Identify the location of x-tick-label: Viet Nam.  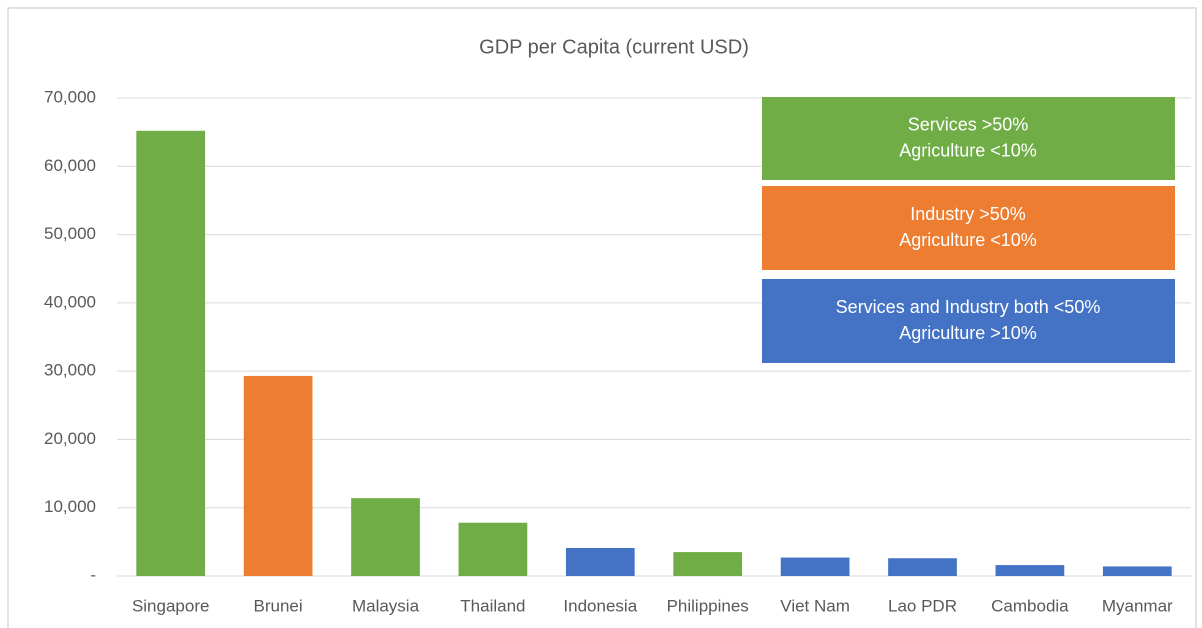
(815, 605).